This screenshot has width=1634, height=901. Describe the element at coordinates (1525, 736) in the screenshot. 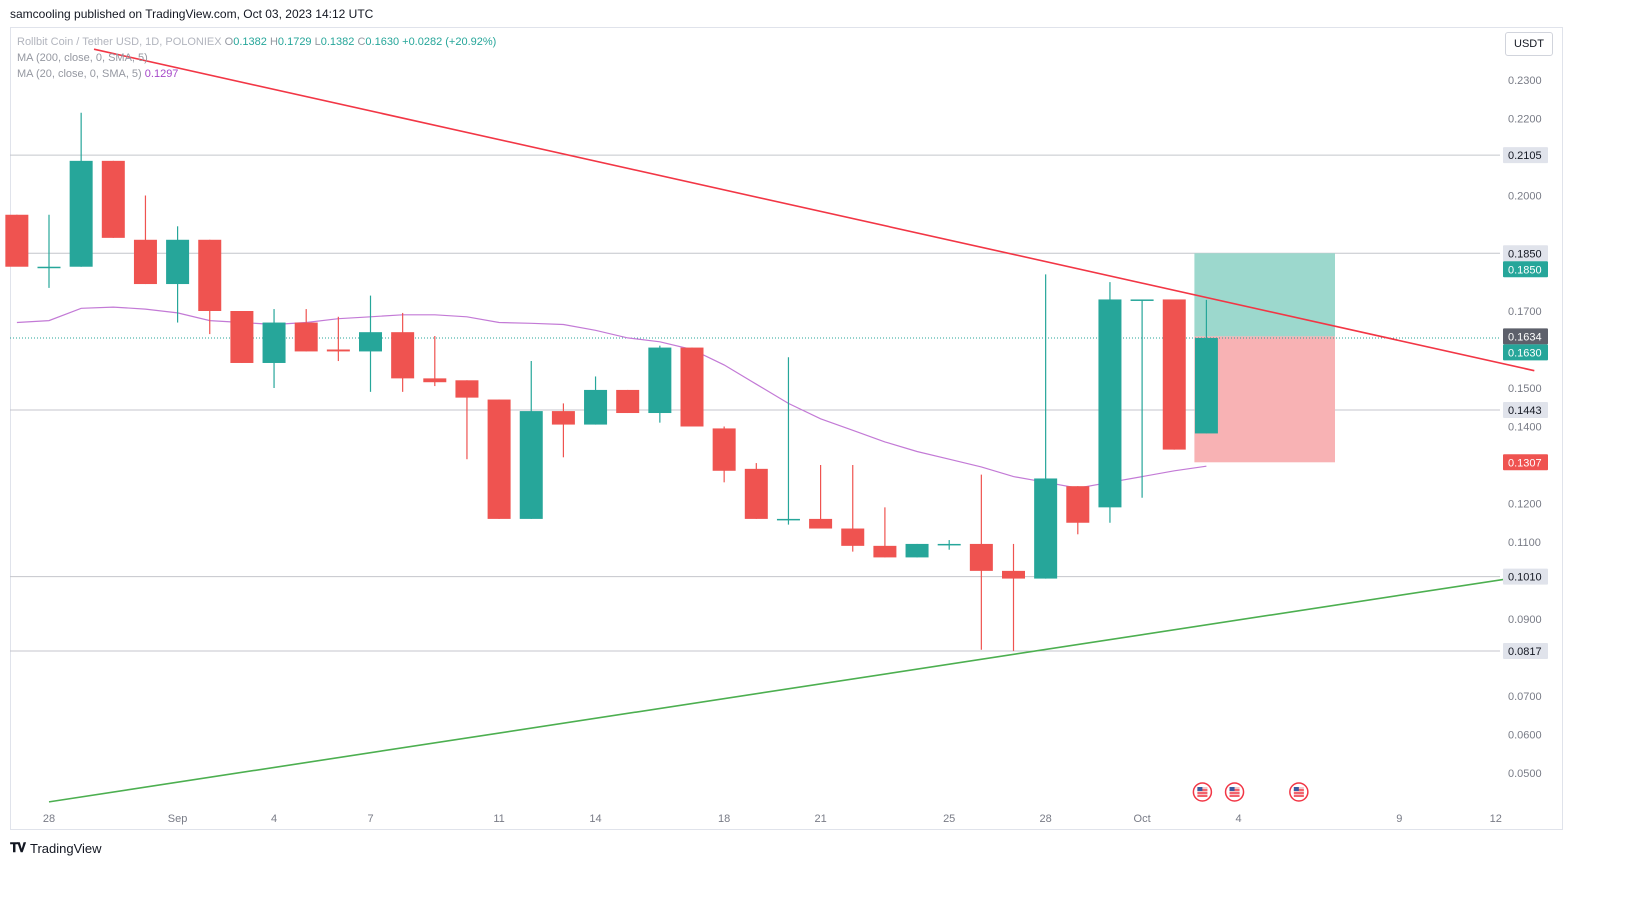

I see `y-tick-label: 0.0600` at that location.